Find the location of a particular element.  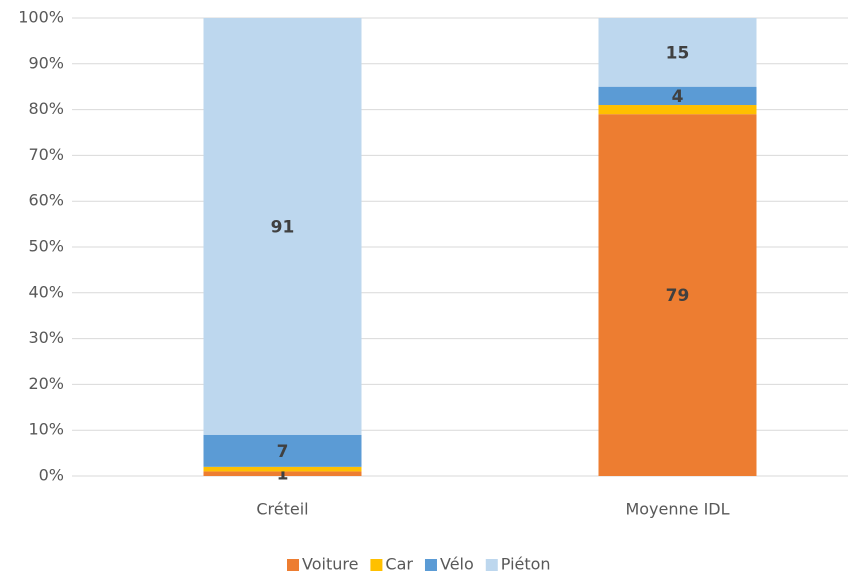

y-tick-label: 100% is located at coordinates (41, 17).